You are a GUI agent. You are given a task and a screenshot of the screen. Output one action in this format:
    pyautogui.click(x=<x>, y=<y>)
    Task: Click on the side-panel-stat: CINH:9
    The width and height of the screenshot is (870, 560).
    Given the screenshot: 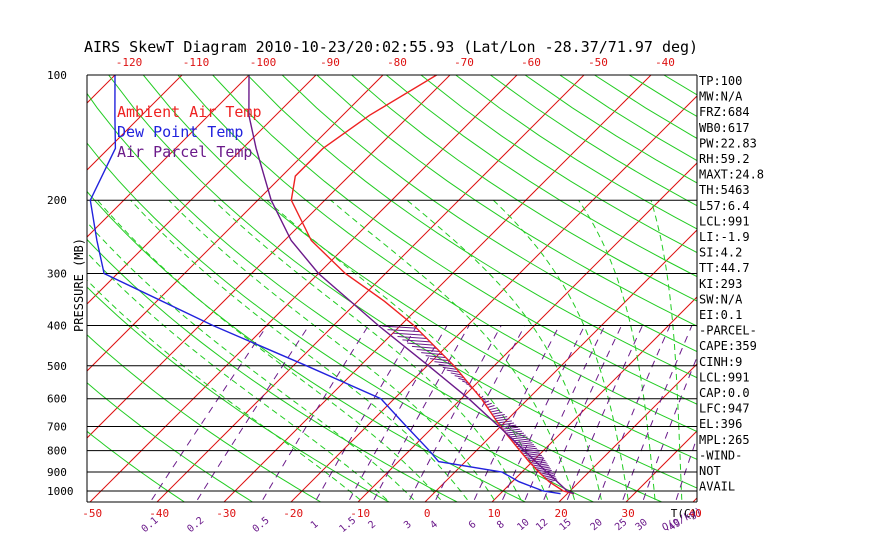 What is the action you would take?
    pyautogui.click(x=720, y=362)
    